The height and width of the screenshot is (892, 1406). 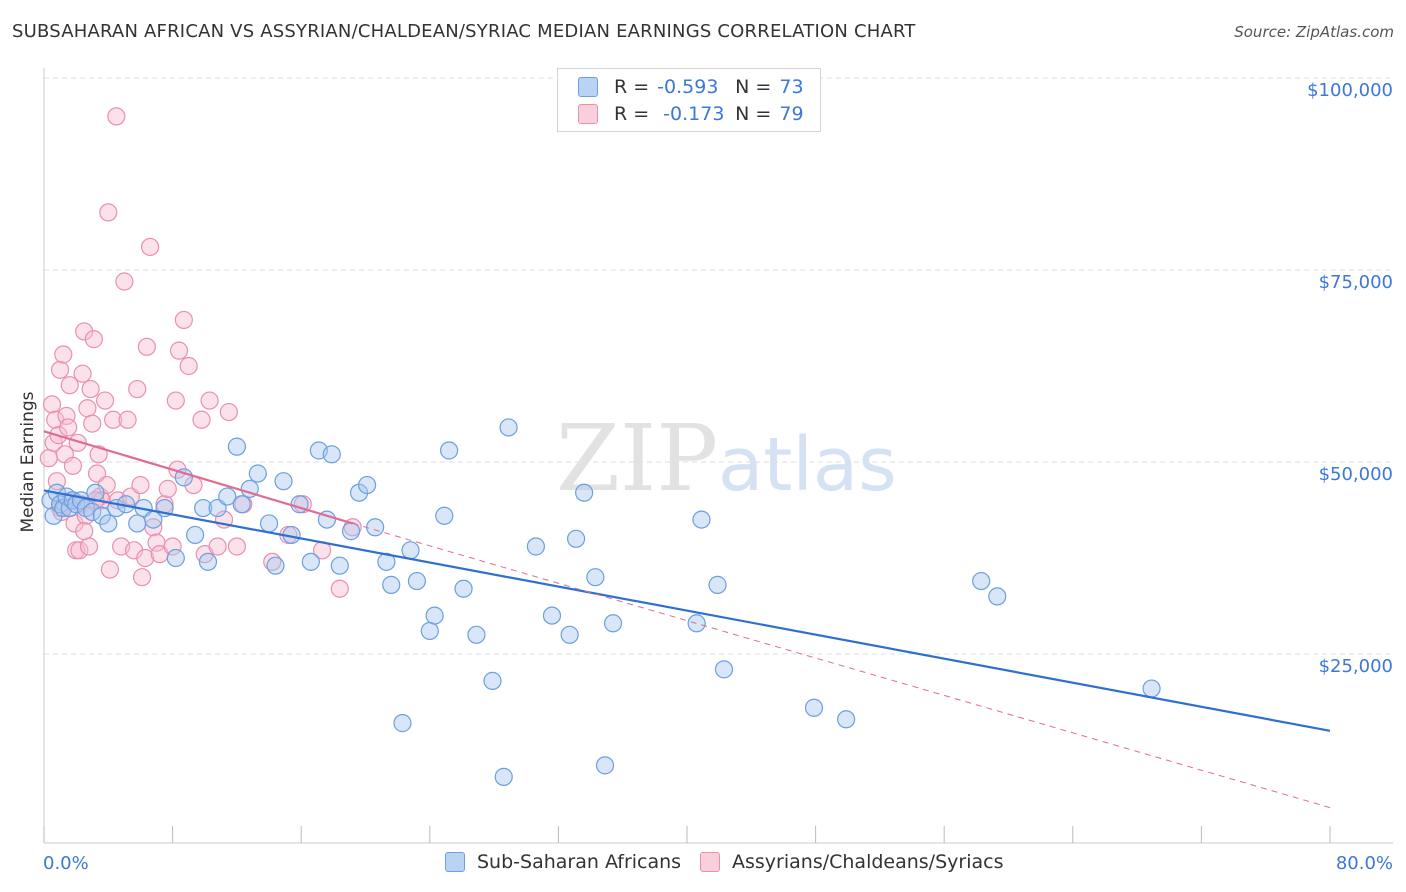 I want to click on y-tick-label: $25,000, so click(x=1356, y=666).